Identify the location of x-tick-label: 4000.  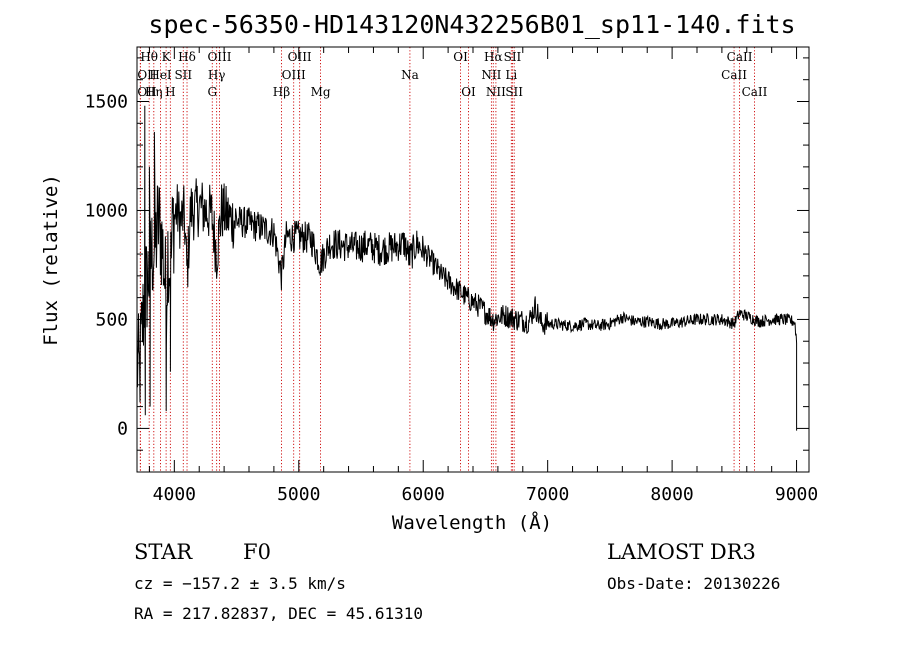
(174, 494).